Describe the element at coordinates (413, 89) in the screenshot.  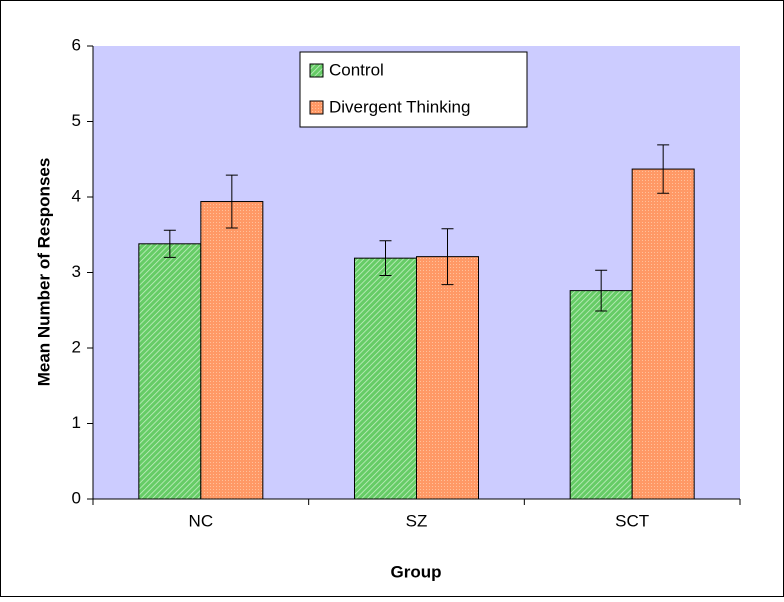
I see `legend` at that location.